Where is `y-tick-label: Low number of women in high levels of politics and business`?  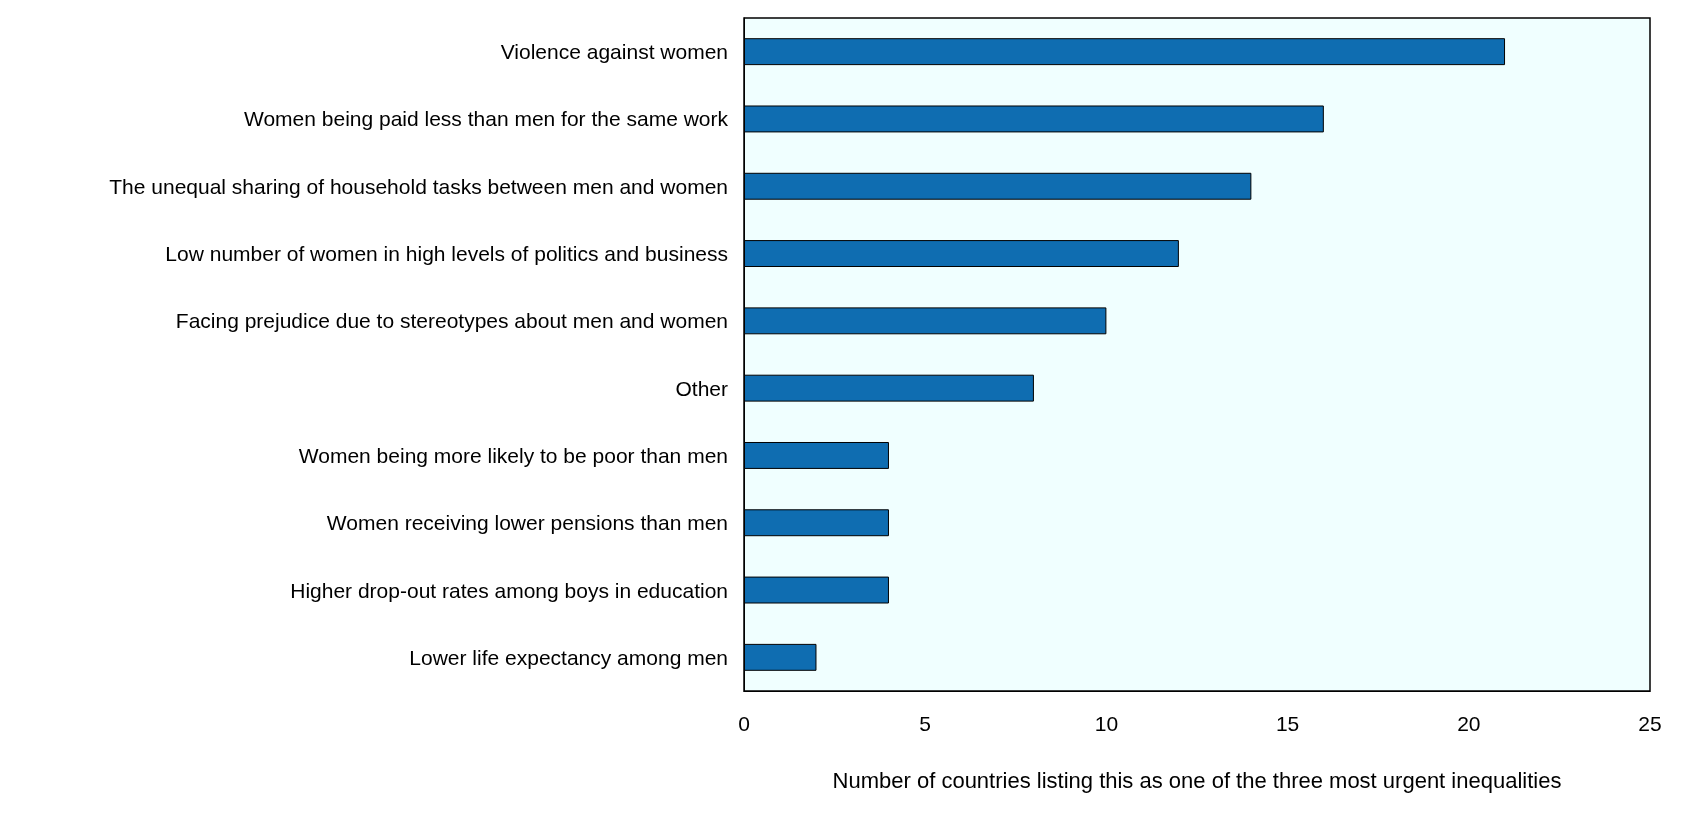 y-tick-label: Low number of women in high levels of politics and business is located at coordinates (446, 254).